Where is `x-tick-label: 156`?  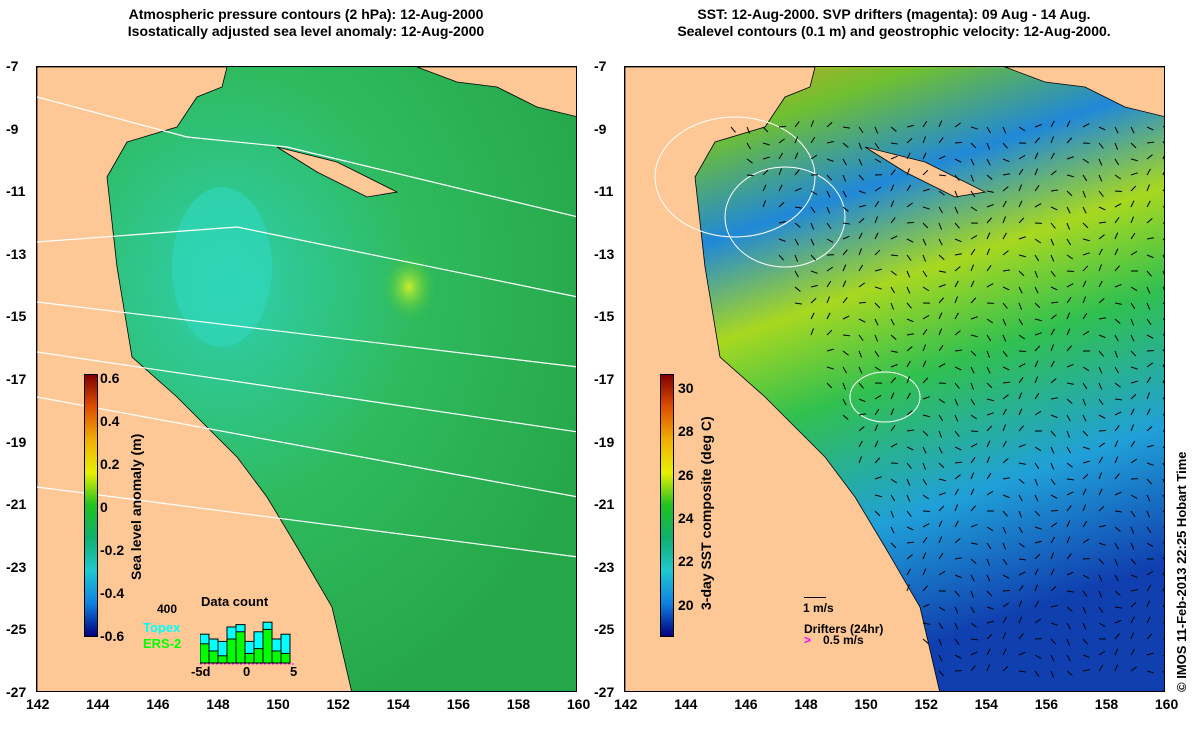
x-tick-label: 156 is located at coordinates (458, 704).